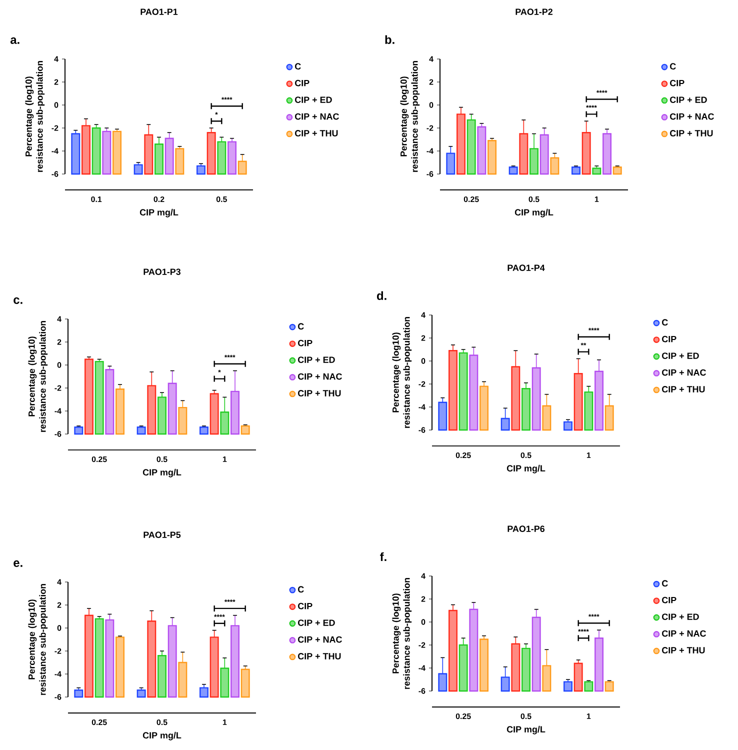 This screenshot has height=750, width=738. What do you see at coordinates (159, 11) in the screenshot?
I see `chart-title: PAO1-P1` at bounding box center [159, 11].